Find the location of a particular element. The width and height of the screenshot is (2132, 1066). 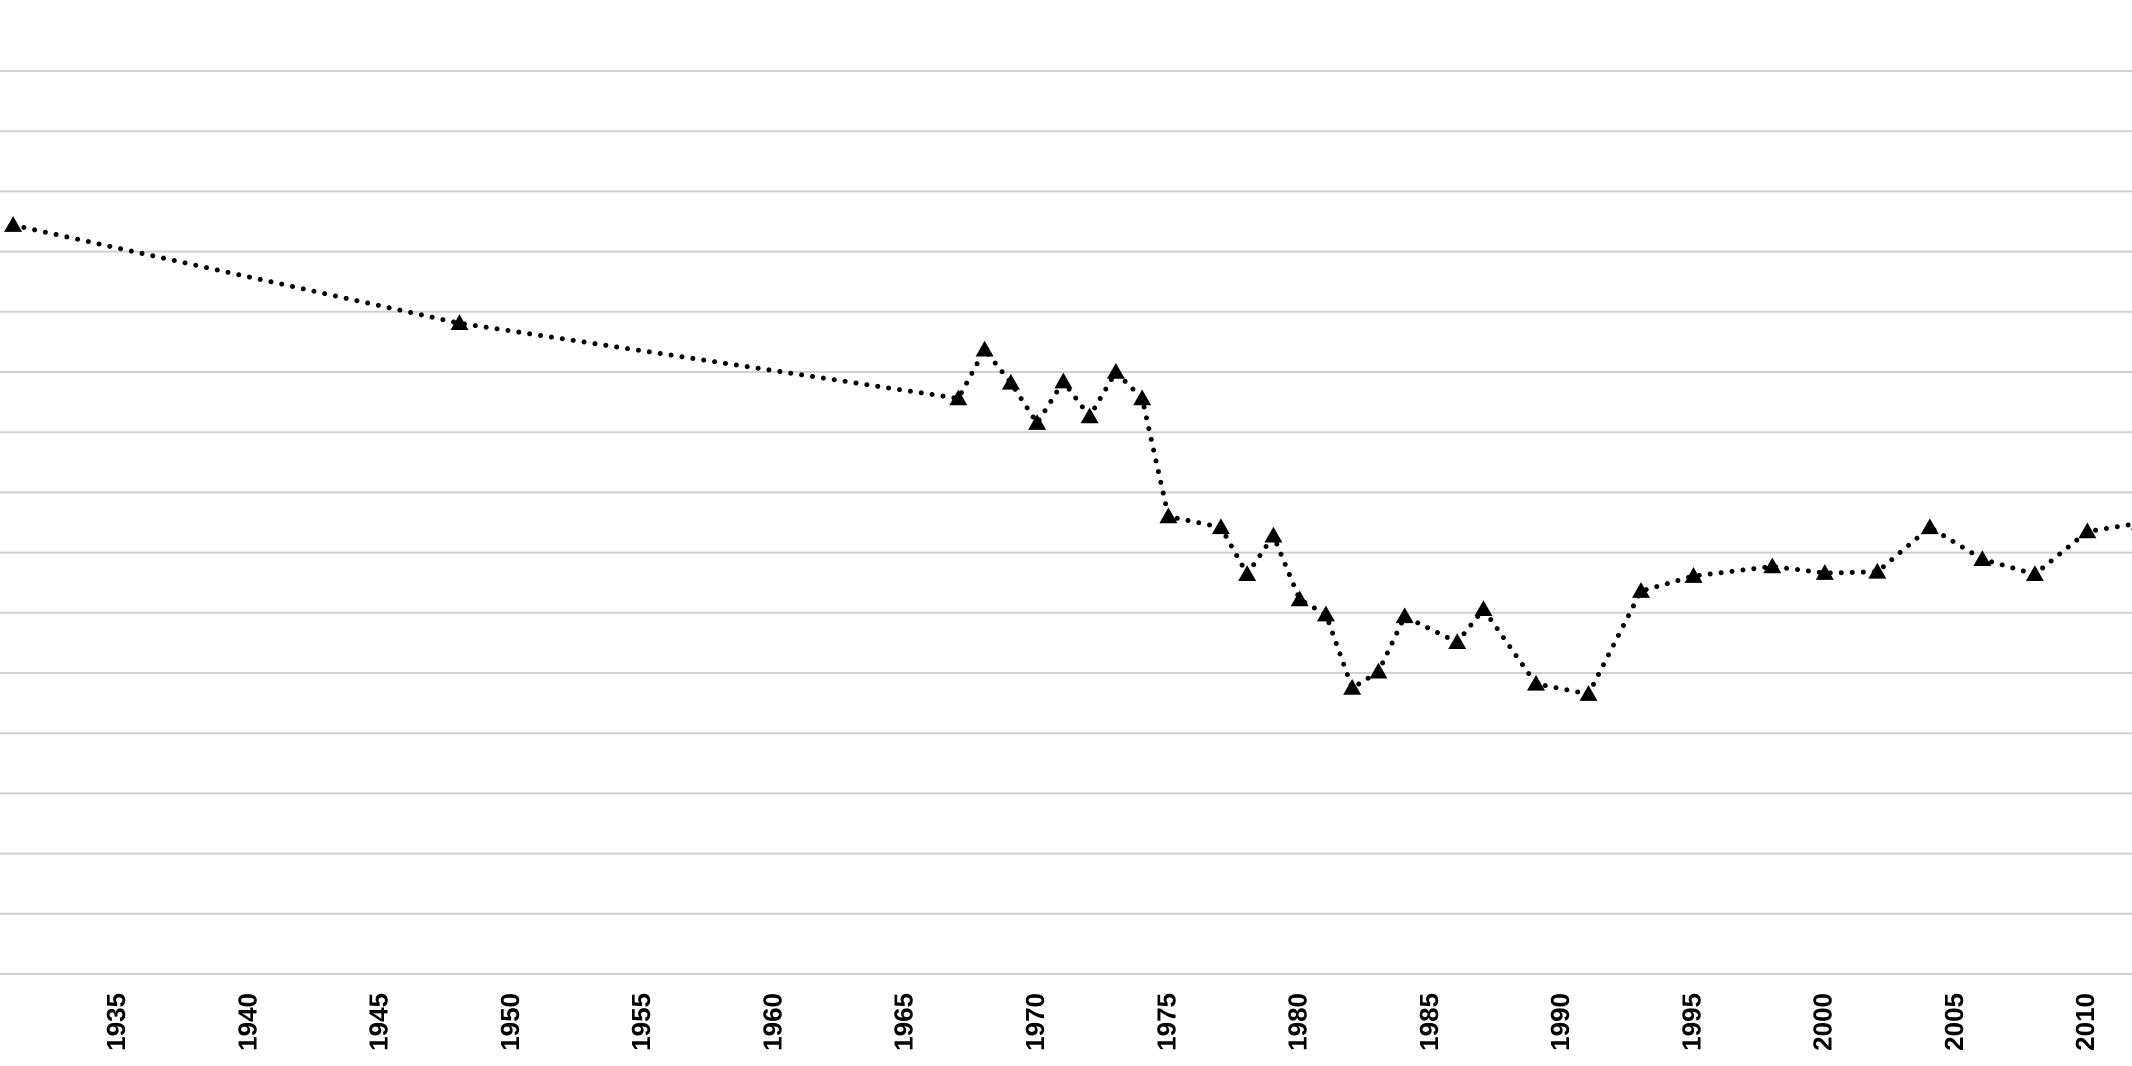

x-tick-label: 1985 is located at coordinates (1429, 1022).